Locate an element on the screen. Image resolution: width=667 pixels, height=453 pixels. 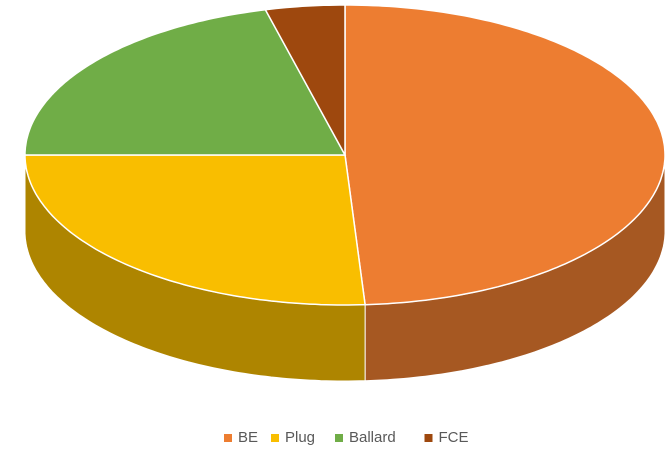
pie-slice is located at coordinates (305, 80).